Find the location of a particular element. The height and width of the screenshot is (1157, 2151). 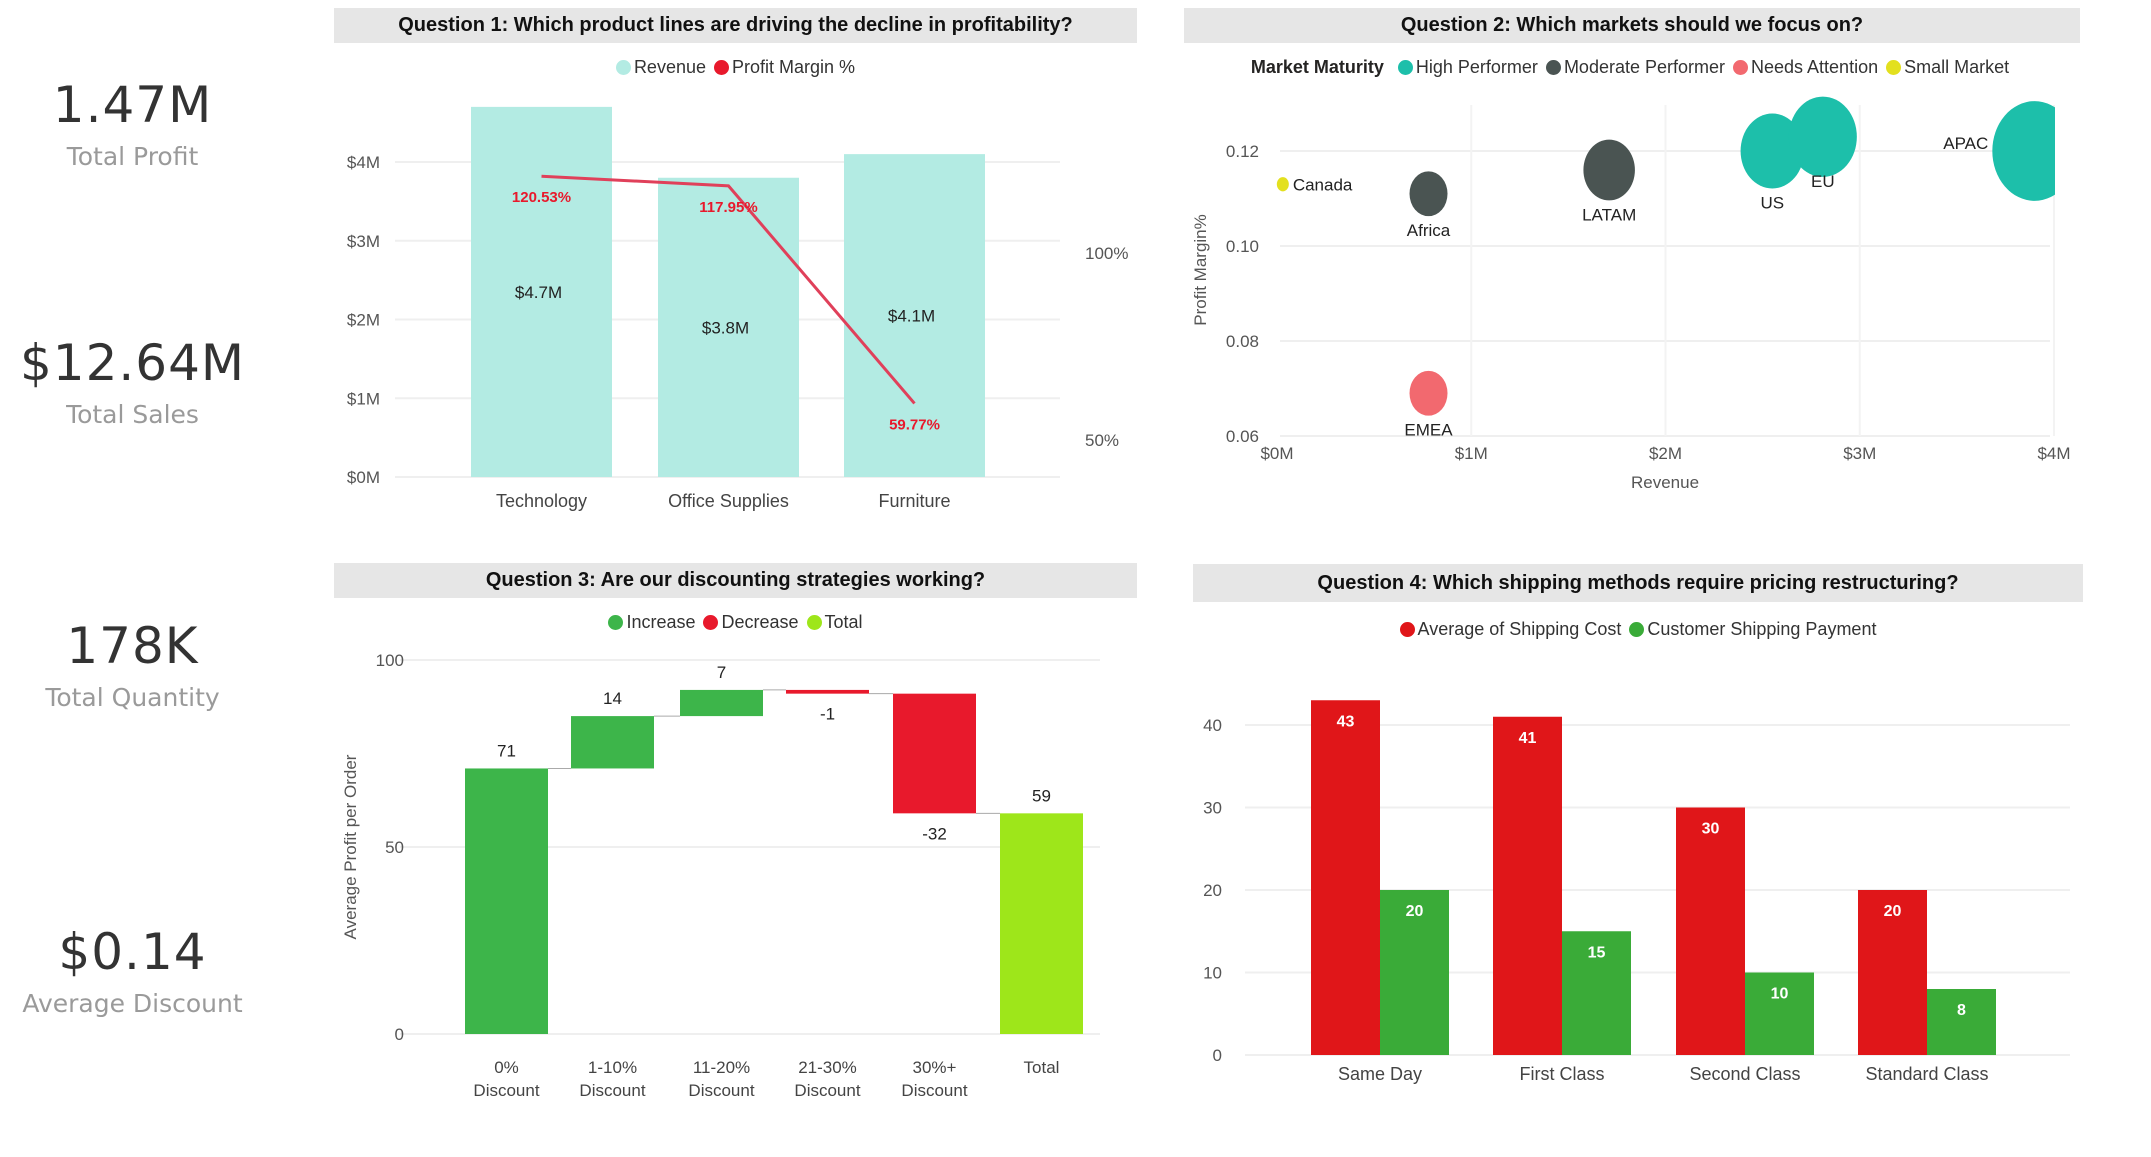

kpi-value: 1.47M is located at coordinates (132, 105).